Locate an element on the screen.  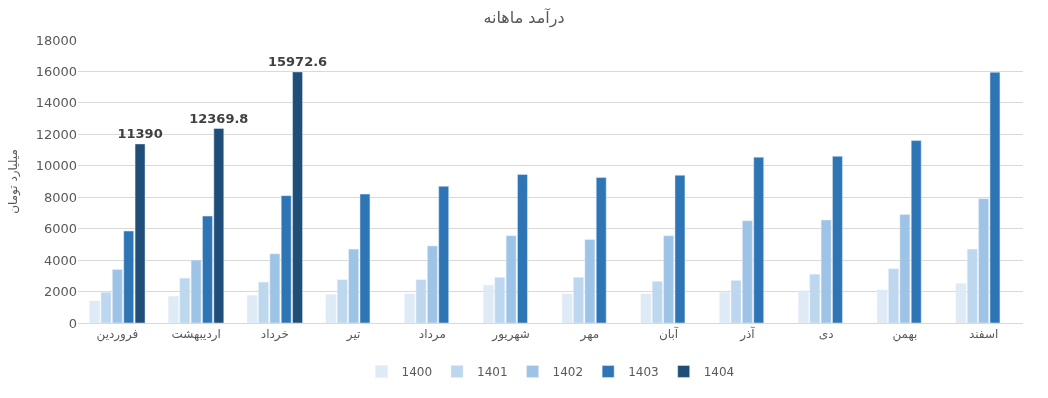
data-label: 11390 is located at coordinates (140, 133).